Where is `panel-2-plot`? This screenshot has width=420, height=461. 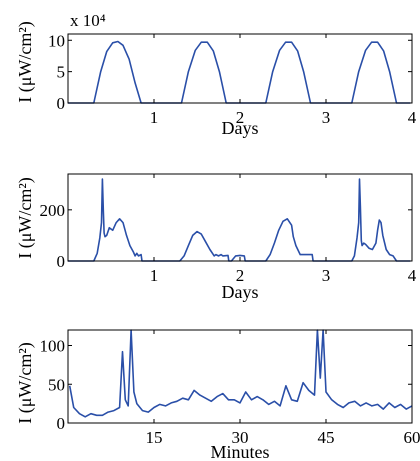 panel-2-plot is located at coordinates (239, 220).